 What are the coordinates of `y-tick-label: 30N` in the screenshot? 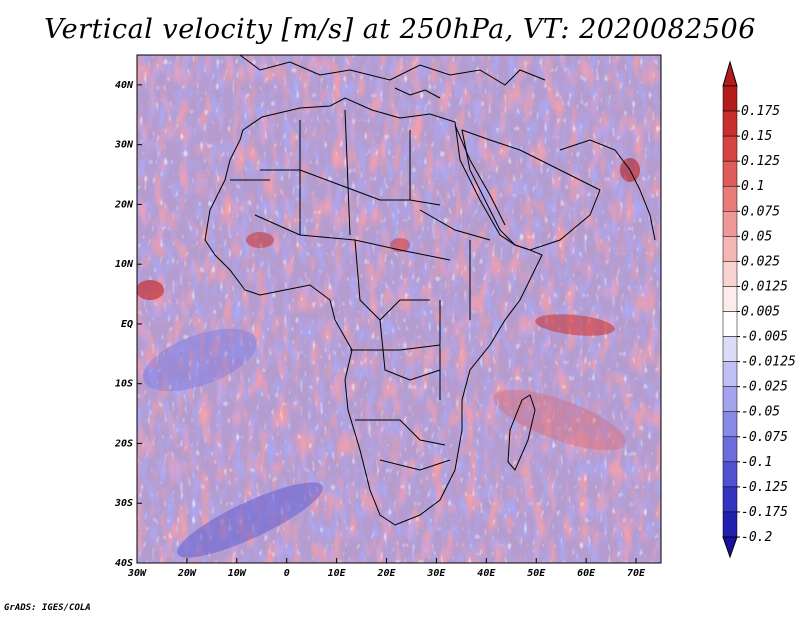 It's located at (124, 145).